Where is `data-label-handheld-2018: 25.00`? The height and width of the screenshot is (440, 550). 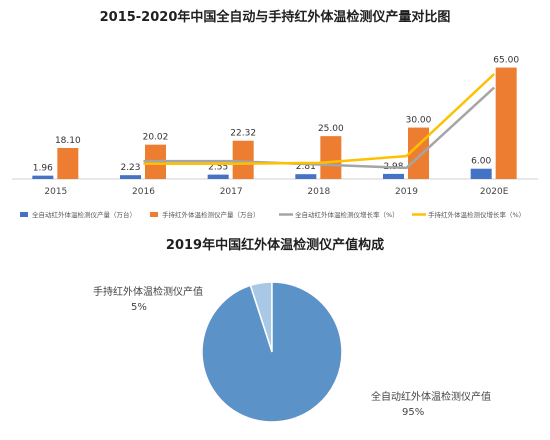
data-label-handheld-2018: 25.00 is located at coordinates (331, 129).